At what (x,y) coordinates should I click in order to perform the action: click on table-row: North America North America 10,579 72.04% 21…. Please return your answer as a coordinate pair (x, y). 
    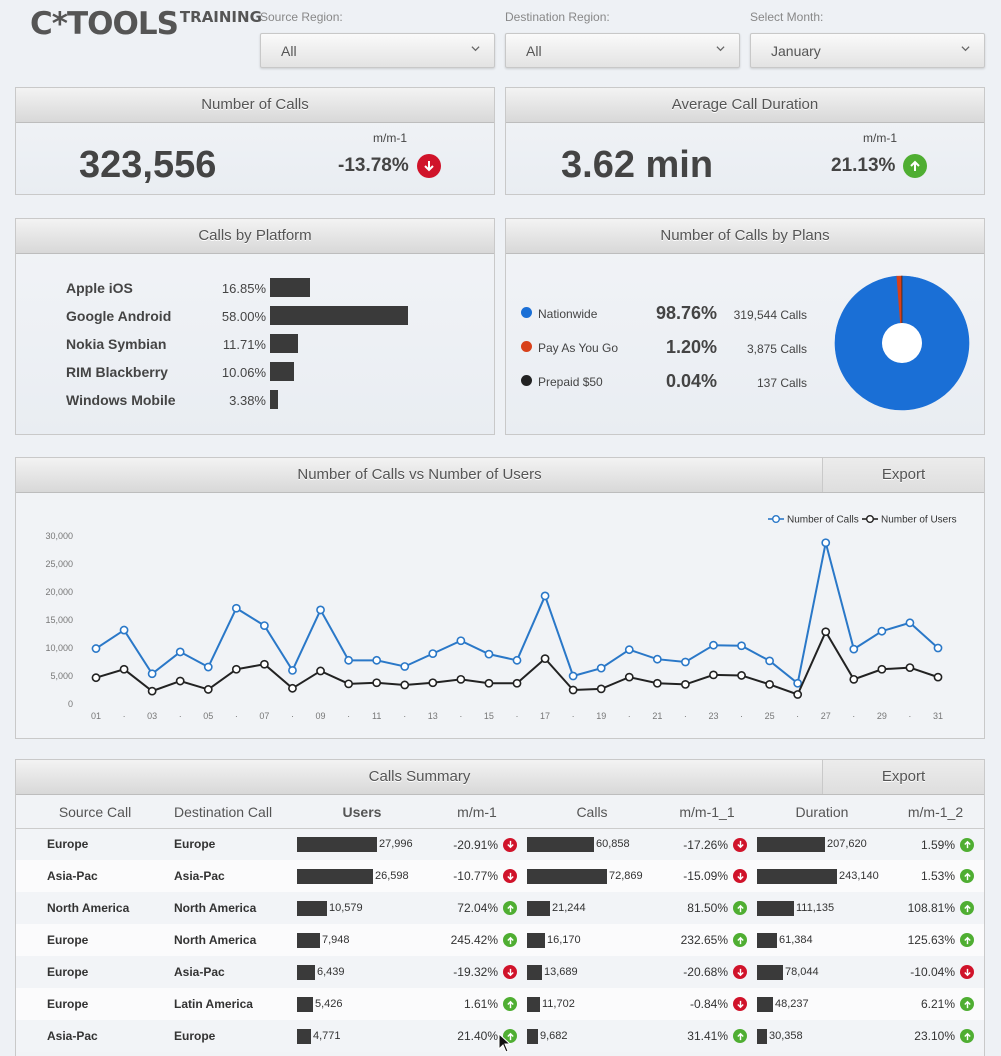
    Looking at the image, I should click on (500, 908).